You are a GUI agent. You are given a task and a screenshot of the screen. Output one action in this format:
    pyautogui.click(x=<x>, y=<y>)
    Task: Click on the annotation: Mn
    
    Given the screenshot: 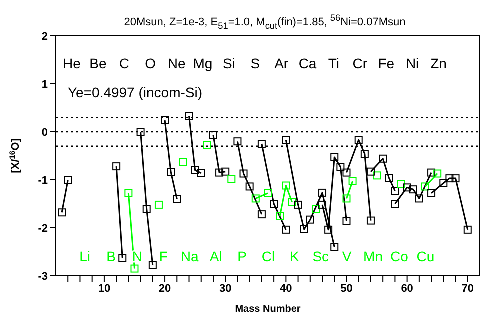 What is the action you would take?
    pyautogui.click(x=373, y=256)
    